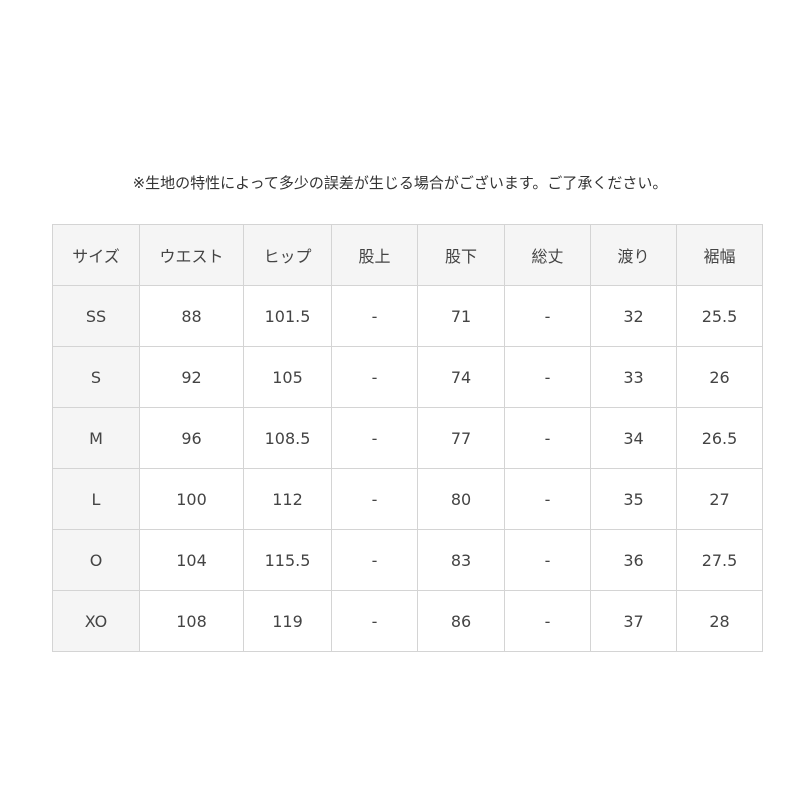 The height and width of the screenshot is (800, 800). Describe the element at coordinates (96, 377) in the screenshot. I see `cell: S` at that location.